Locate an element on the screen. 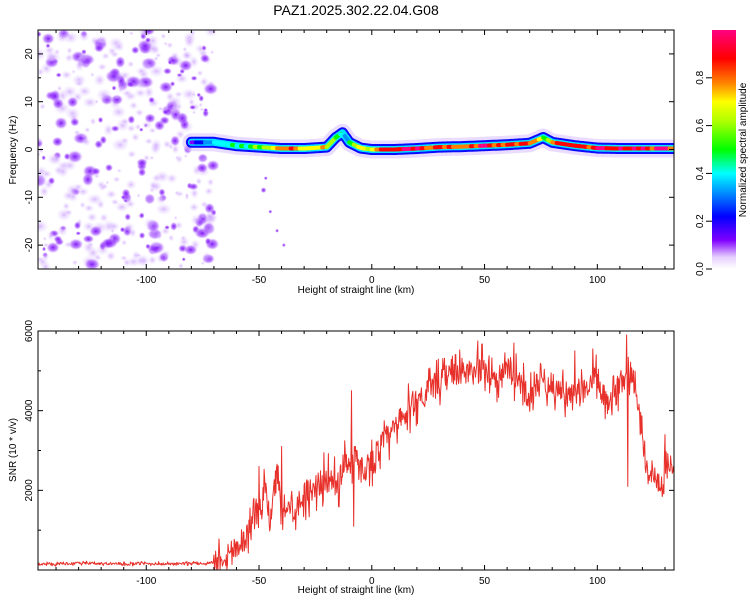 The image size is (750, 605). snr-x-tick-label: -100 is located at coordinates (146, 581).